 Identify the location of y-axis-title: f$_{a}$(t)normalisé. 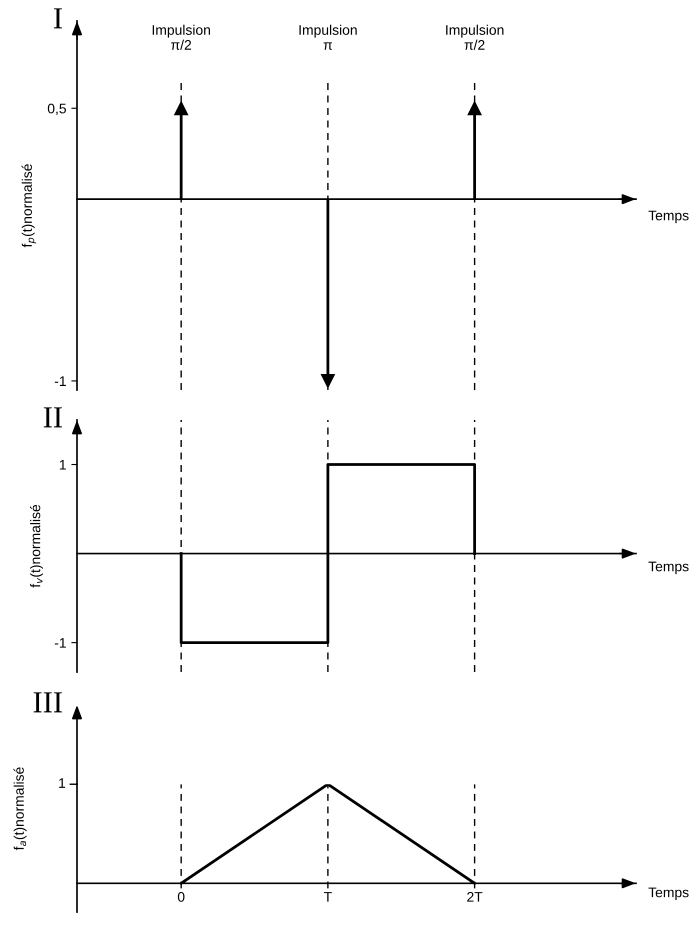
(20, 808).